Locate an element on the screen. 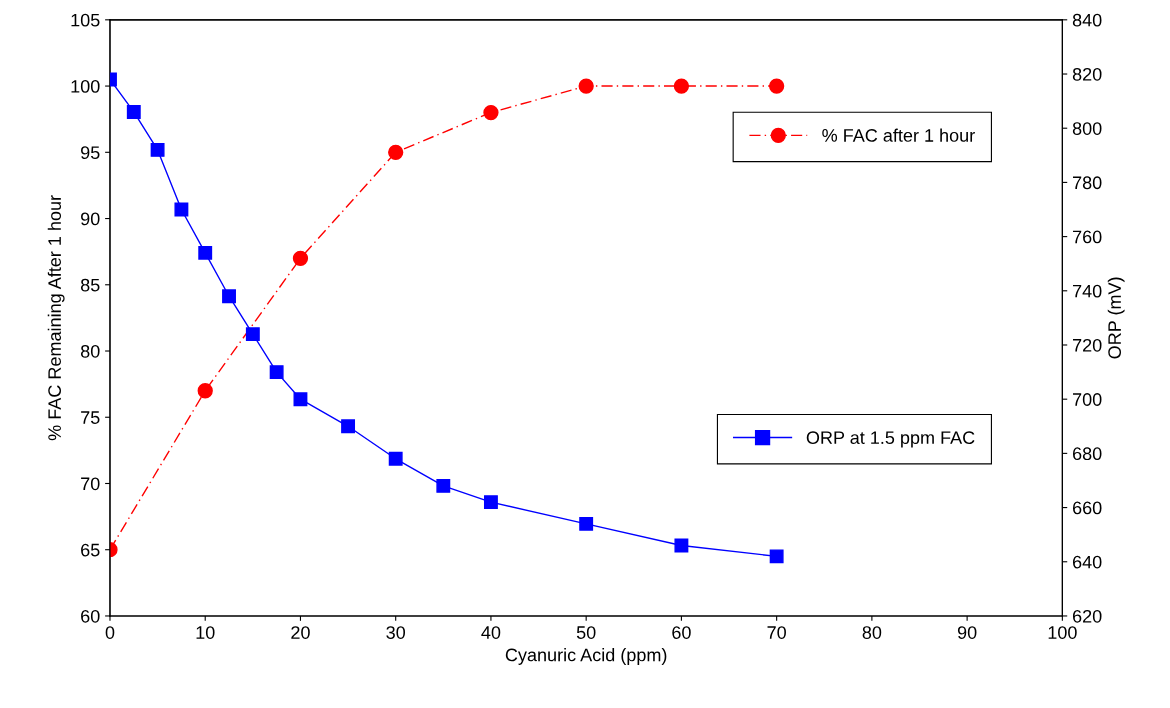 The image size is (1170, 708). x-tick-label: 90 is located at coordinates (967, 632).